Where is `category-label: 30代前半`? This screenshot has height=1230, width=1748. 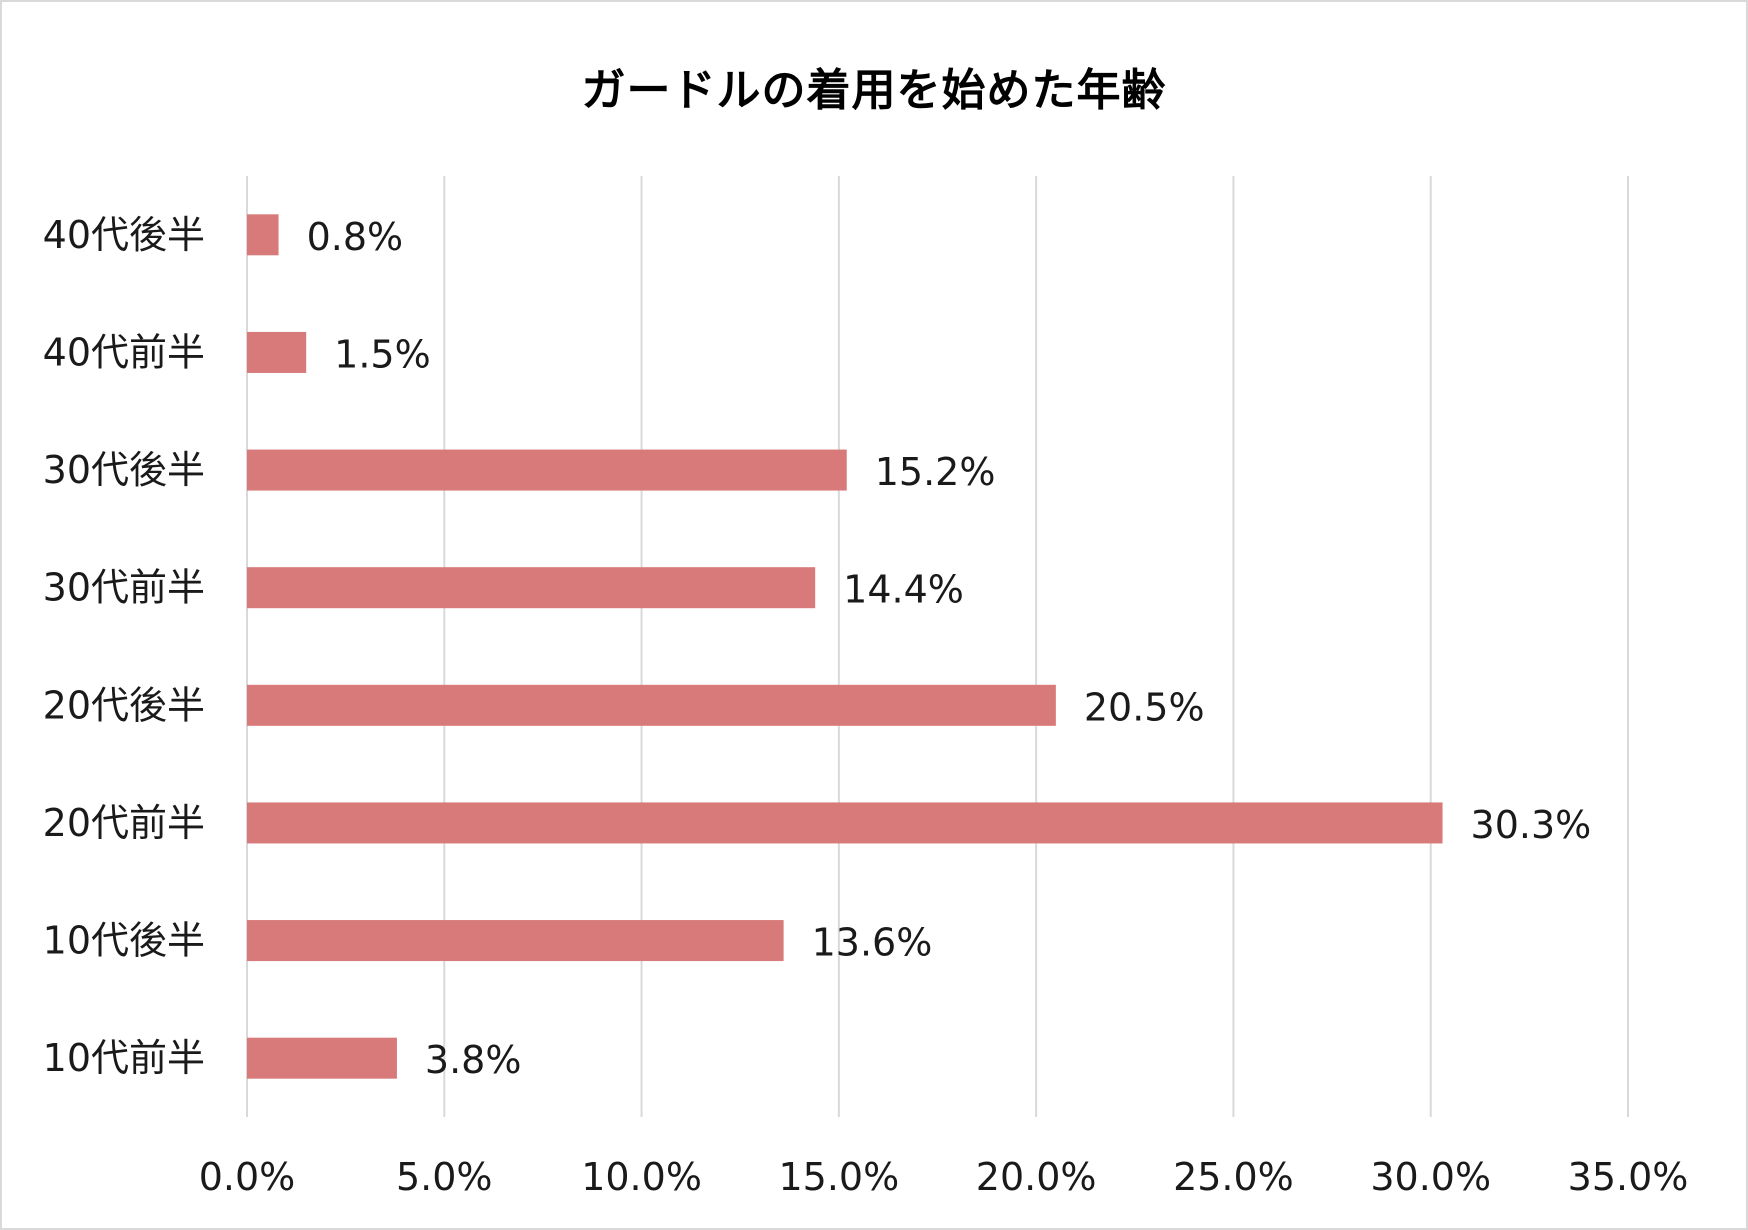
category-label: 30代前半 is located at coordinates (124, 588).